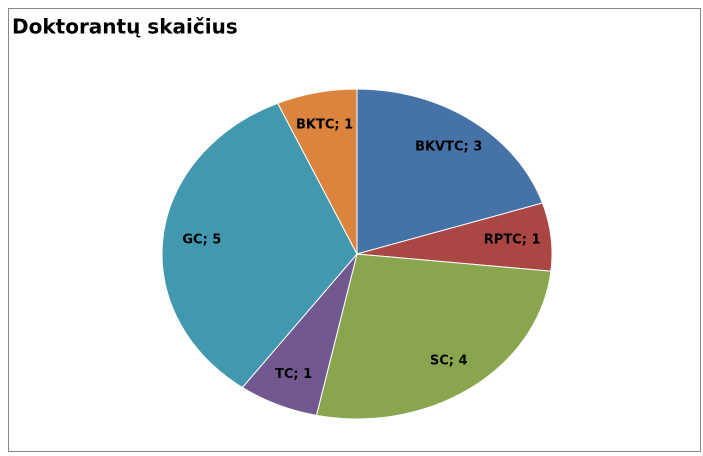 The image size is (703, 456). What do you see at coordinates (448, 147) in the screenshot?
I see `data-label: BKVTC; 3` at bounding box center [448, 147].